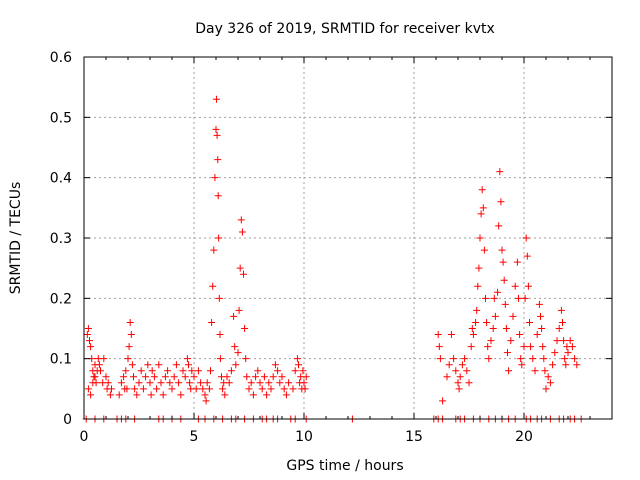  What do you see at coordinates (524, 437) in the screenshot?
I see `x-tick-label: 20` at bounding box center [524, 437].